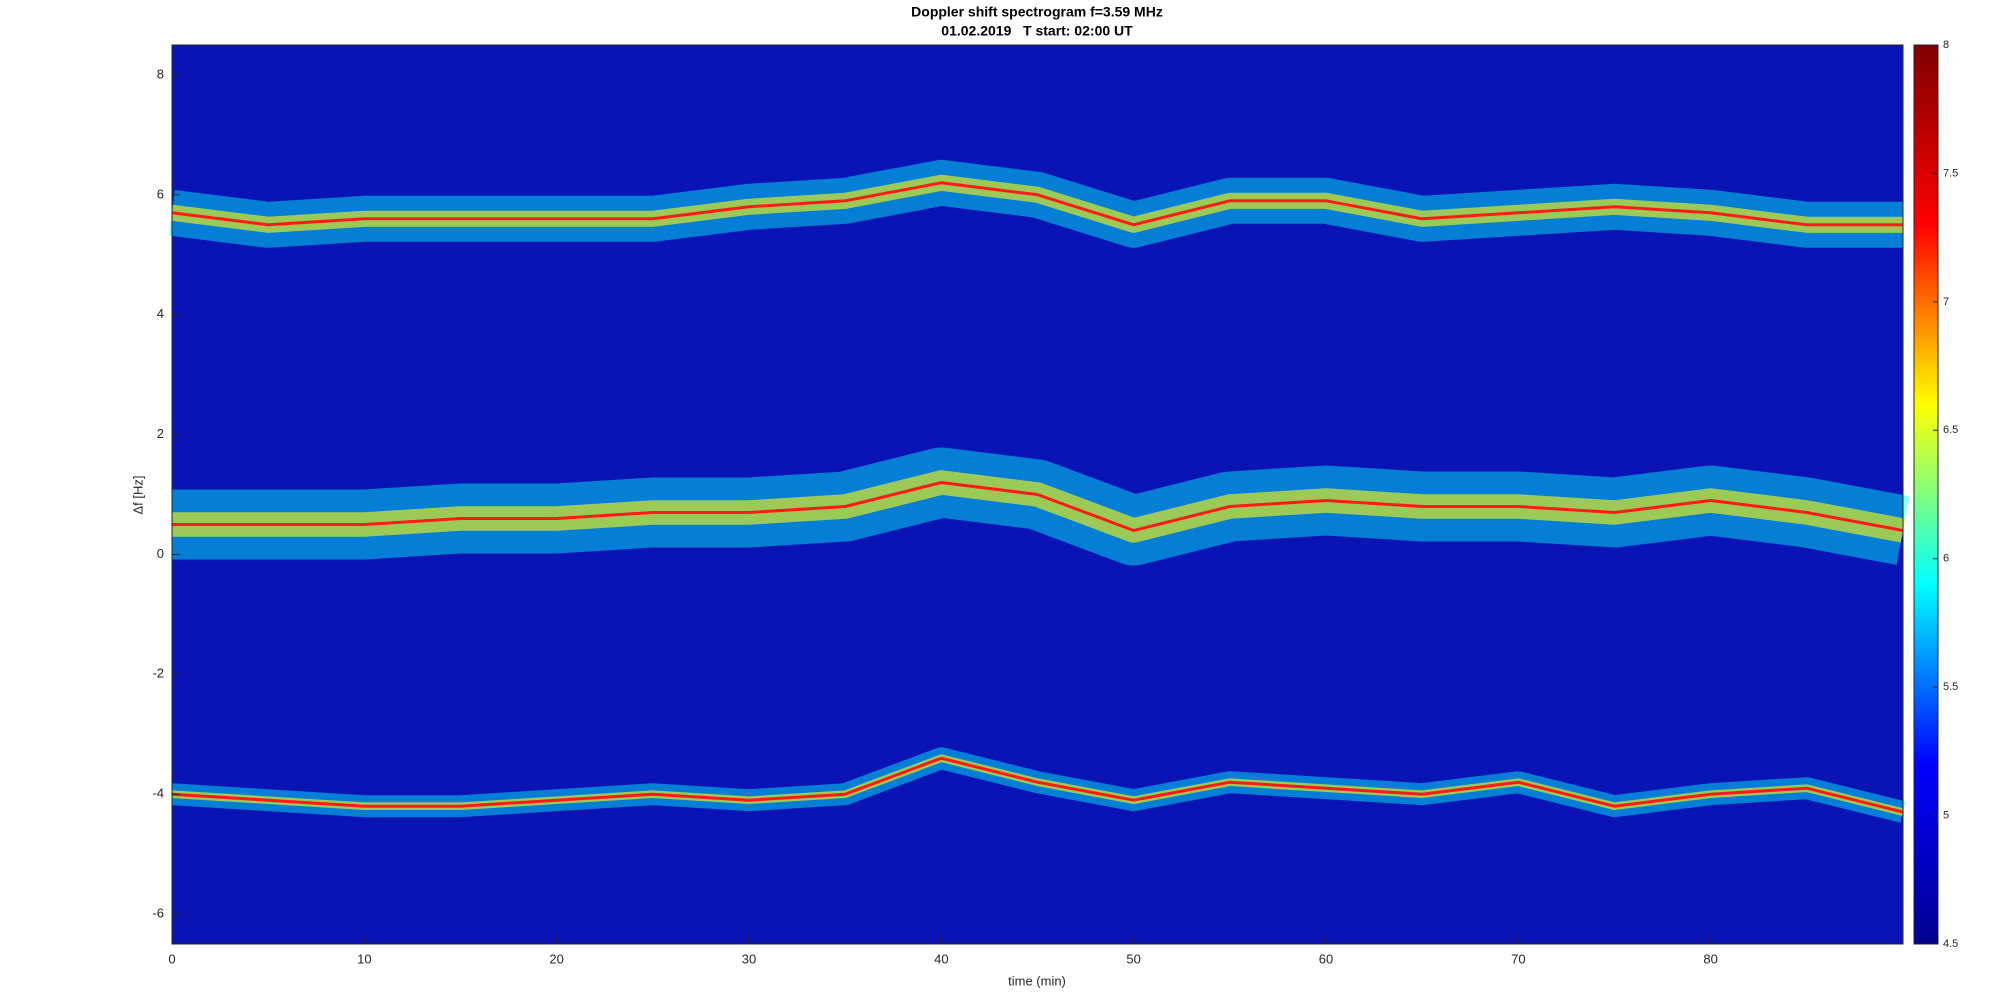 This screenshot has width=2000, height=1003. Describe the element at coordinates (1037, 12) in the screenshot. I see `chart-title: Doppler shift spectrogram f=3.59 MHz` at that location.